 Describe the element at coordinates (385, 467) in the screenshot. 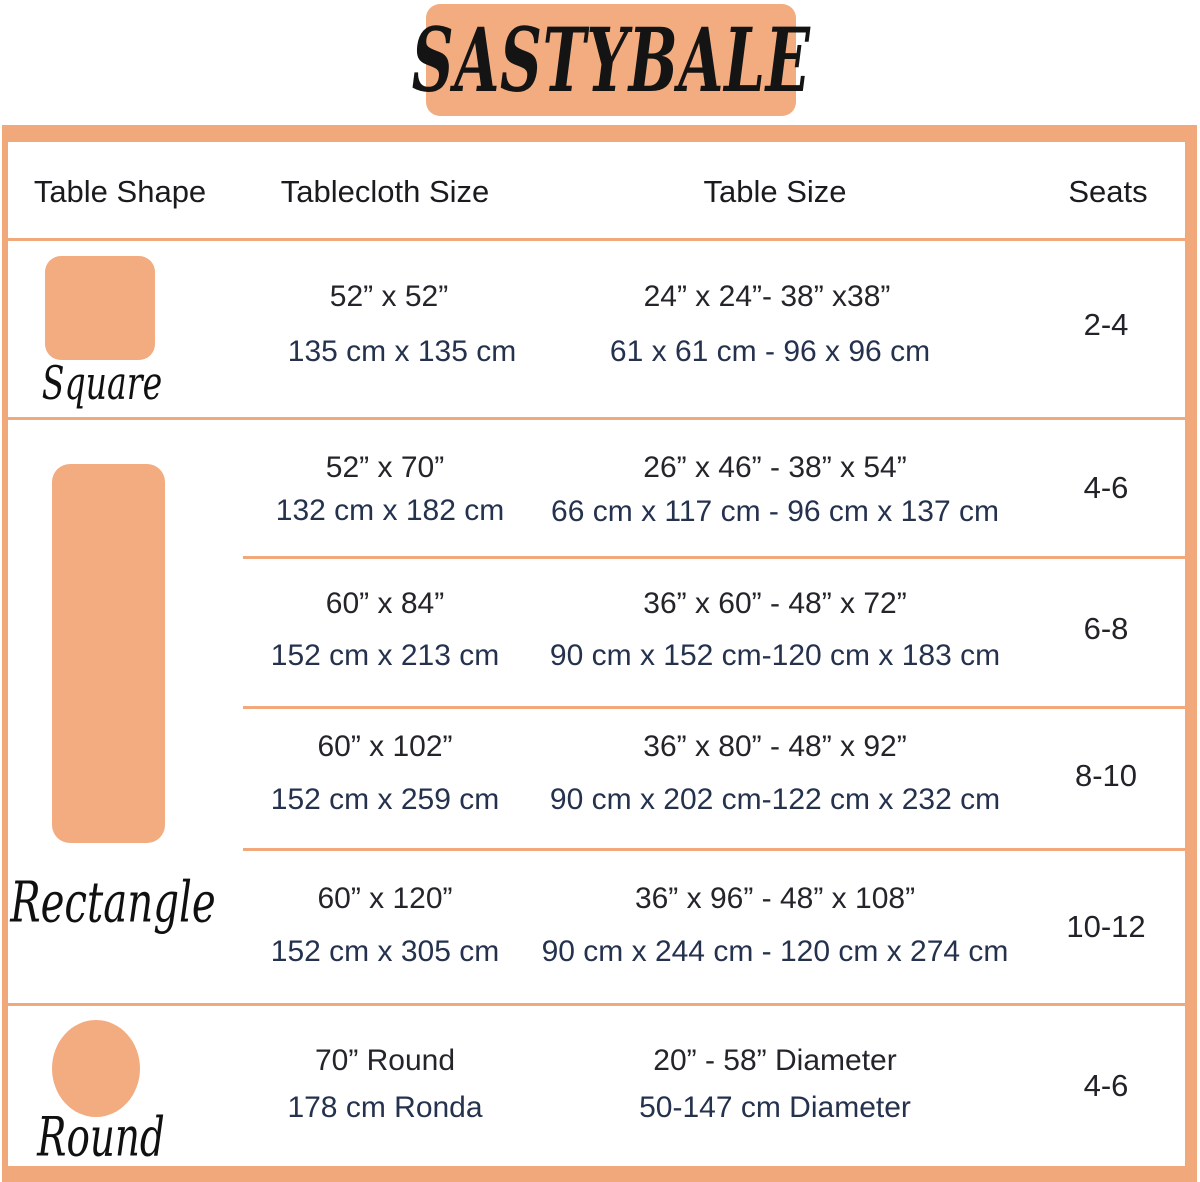

I see `rect-row1-cloth-size-in: 52” x 70”` at that location.